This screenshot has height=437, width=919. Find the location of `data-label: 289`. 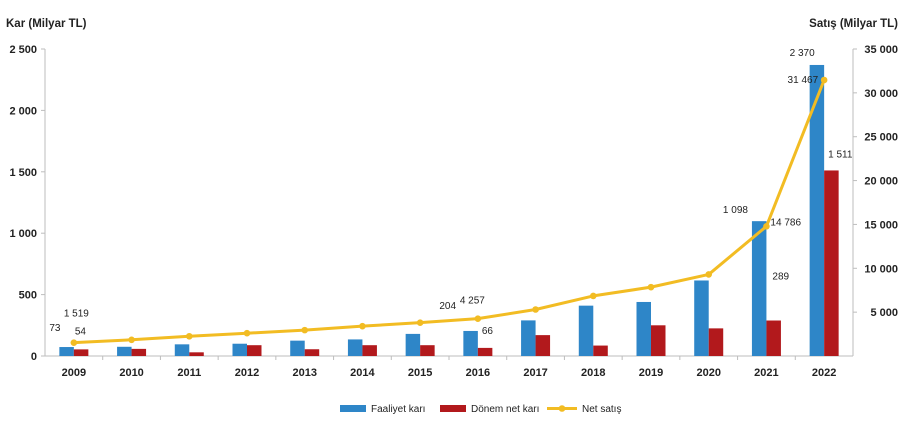

data-label: 289 is located at coordinates (780, 277).